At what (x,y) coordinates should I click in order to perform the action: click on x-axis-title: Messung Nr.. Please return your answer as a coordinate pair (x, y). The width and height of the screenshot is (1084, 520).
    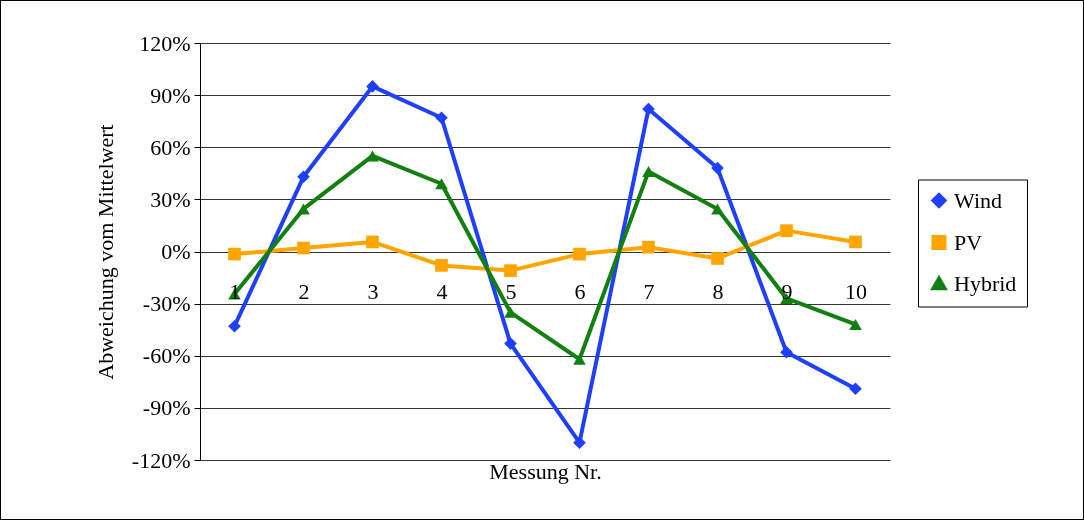
    Looking at the image, I should click on (545, 471).